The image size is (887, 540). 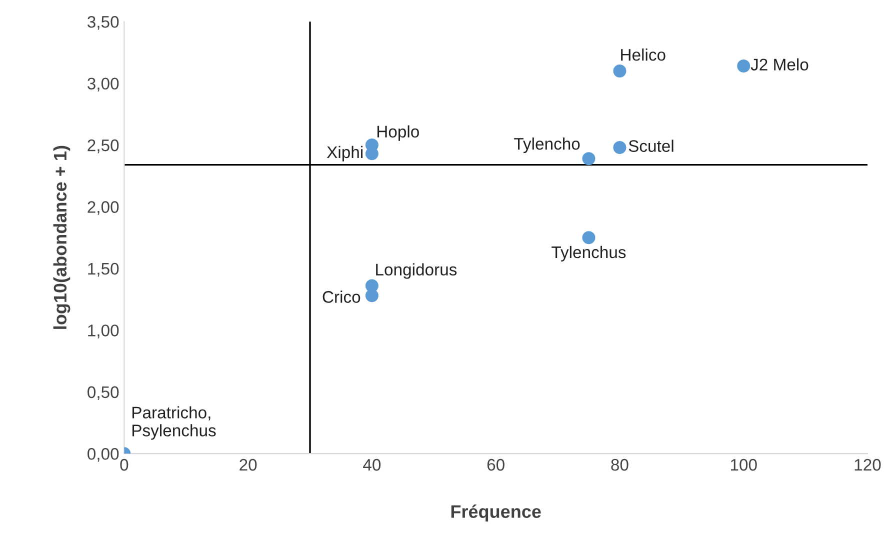 I want to click on y-tick-label: 3,00, so click(x=103, y=85).